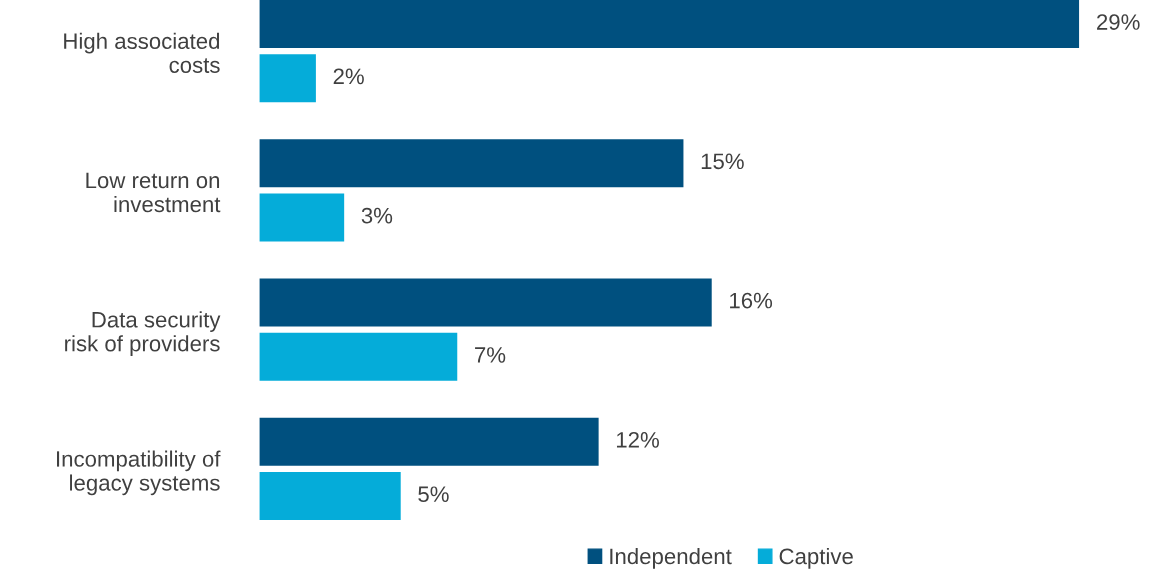  I want to click on legend-label: Captive, so click(816, 558).